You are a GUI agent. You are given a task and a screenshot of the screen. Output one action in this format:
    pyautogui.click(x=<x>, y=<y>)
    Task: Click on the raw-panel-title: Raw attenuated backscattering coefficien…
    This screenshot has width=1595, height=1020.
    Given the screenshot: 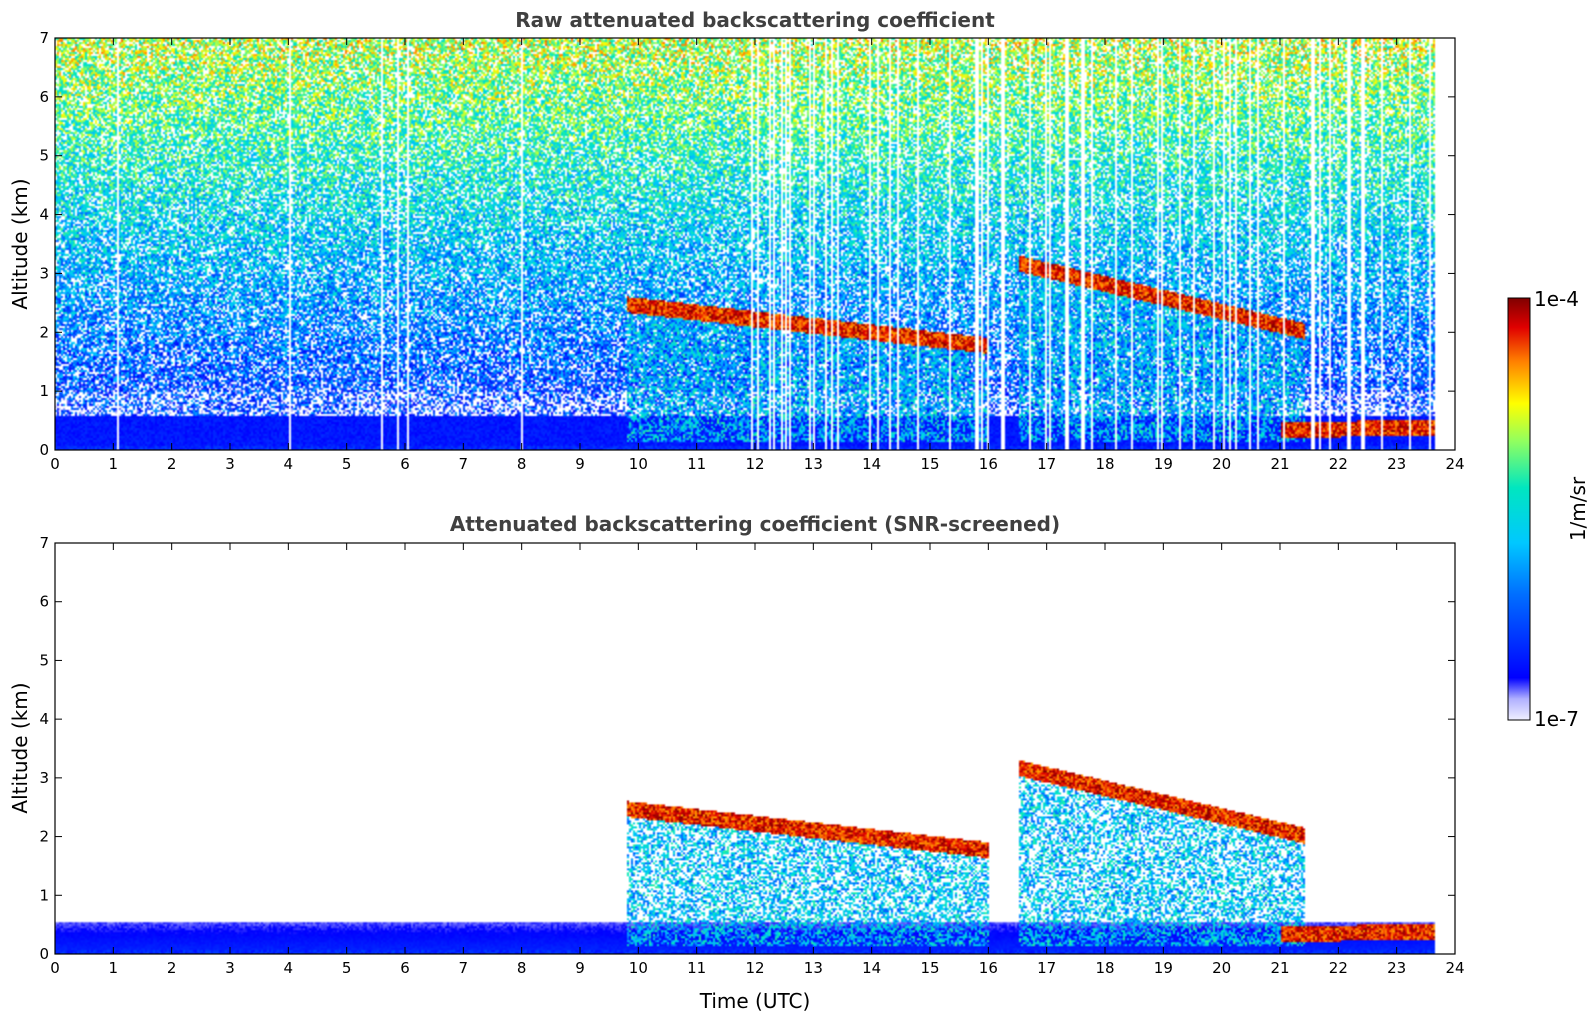 What is the action you would take?
    pyautogui.click(x=755, y=20)
    